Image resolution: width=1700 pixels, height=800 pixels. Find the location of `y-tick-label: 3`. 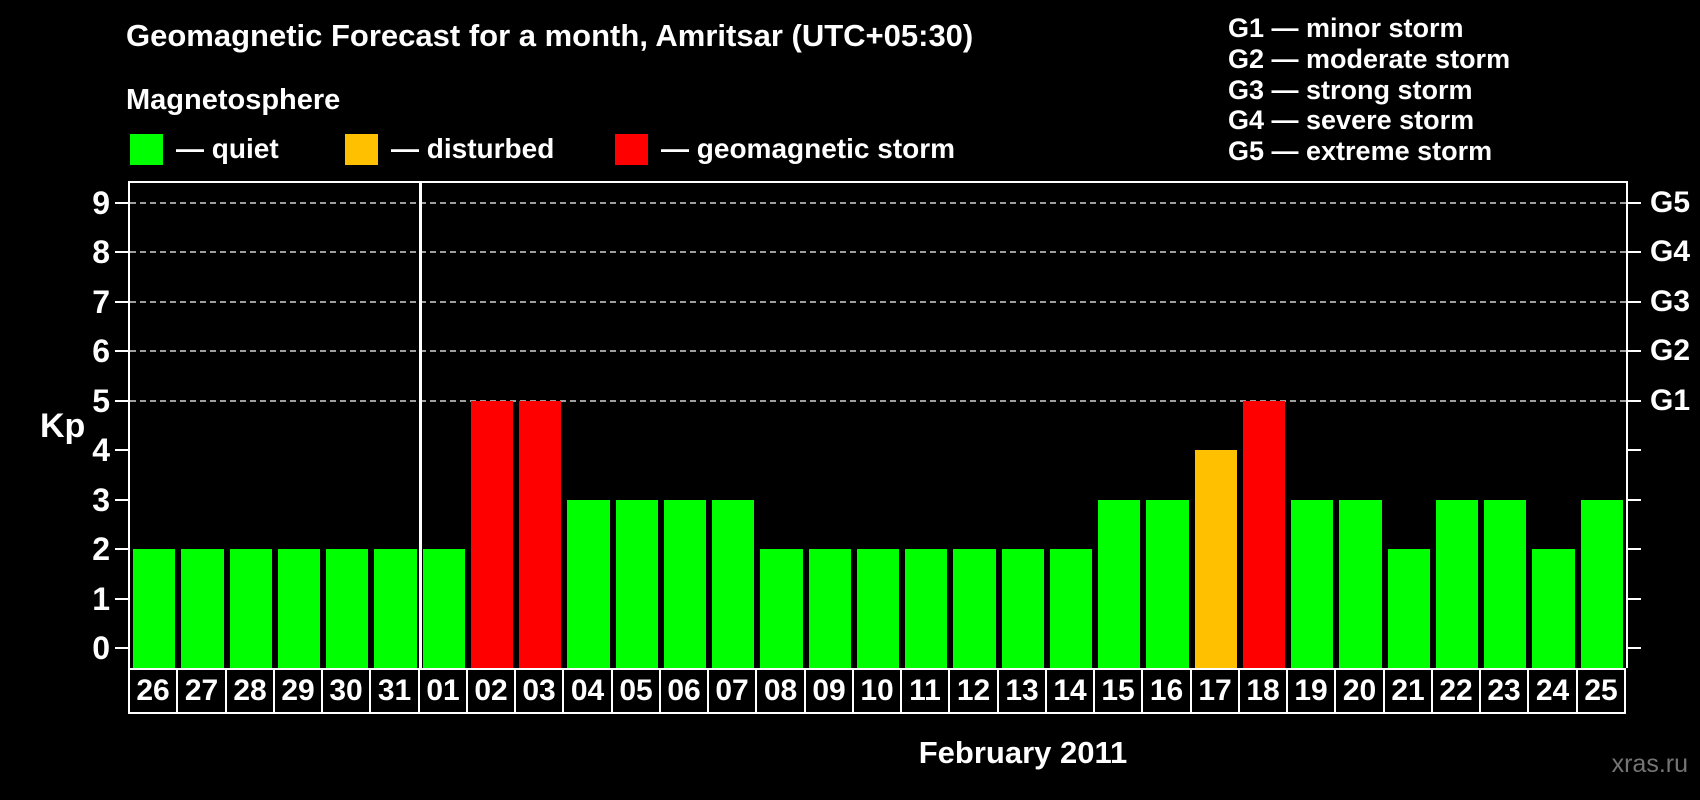

y-tick-label: 3 is located at coordinates (101, 499).